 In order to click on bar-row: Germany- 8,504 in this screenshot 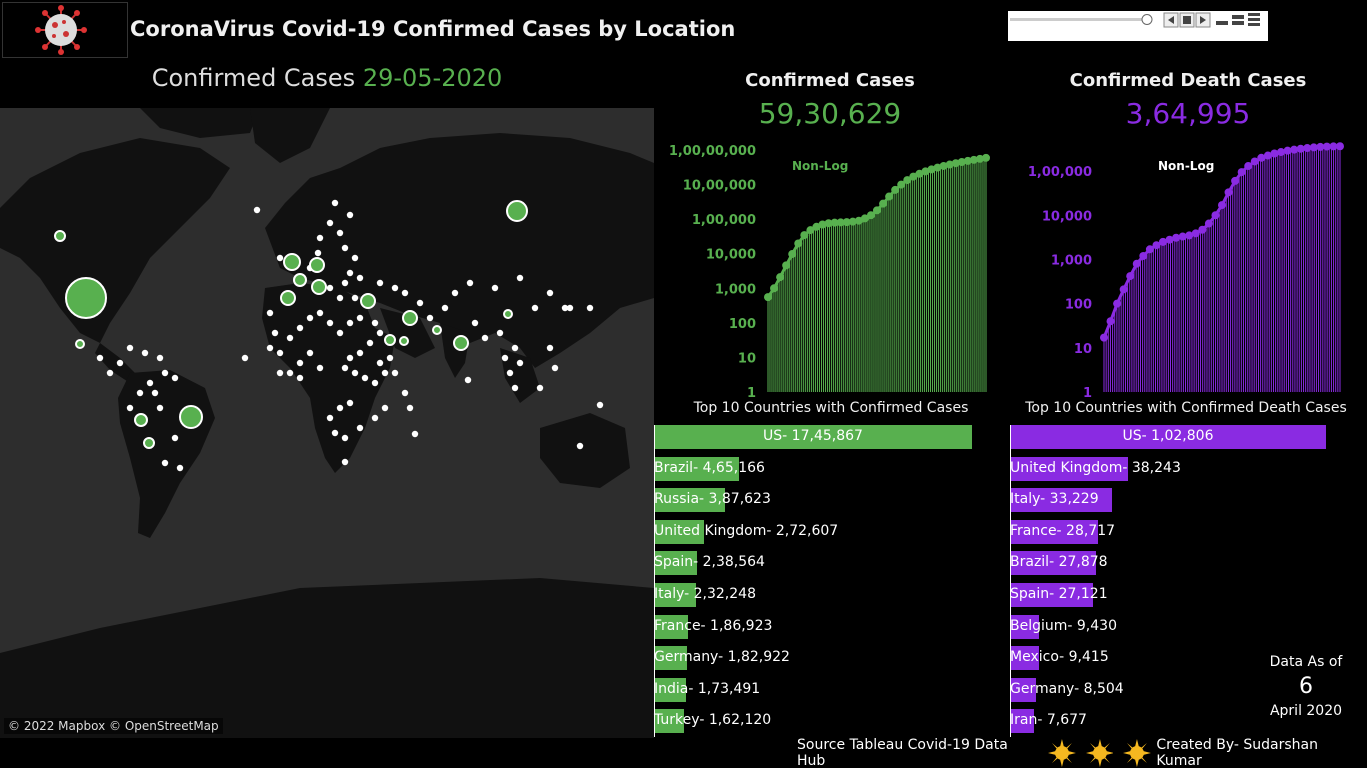, I will do `click(1186, 689)`.